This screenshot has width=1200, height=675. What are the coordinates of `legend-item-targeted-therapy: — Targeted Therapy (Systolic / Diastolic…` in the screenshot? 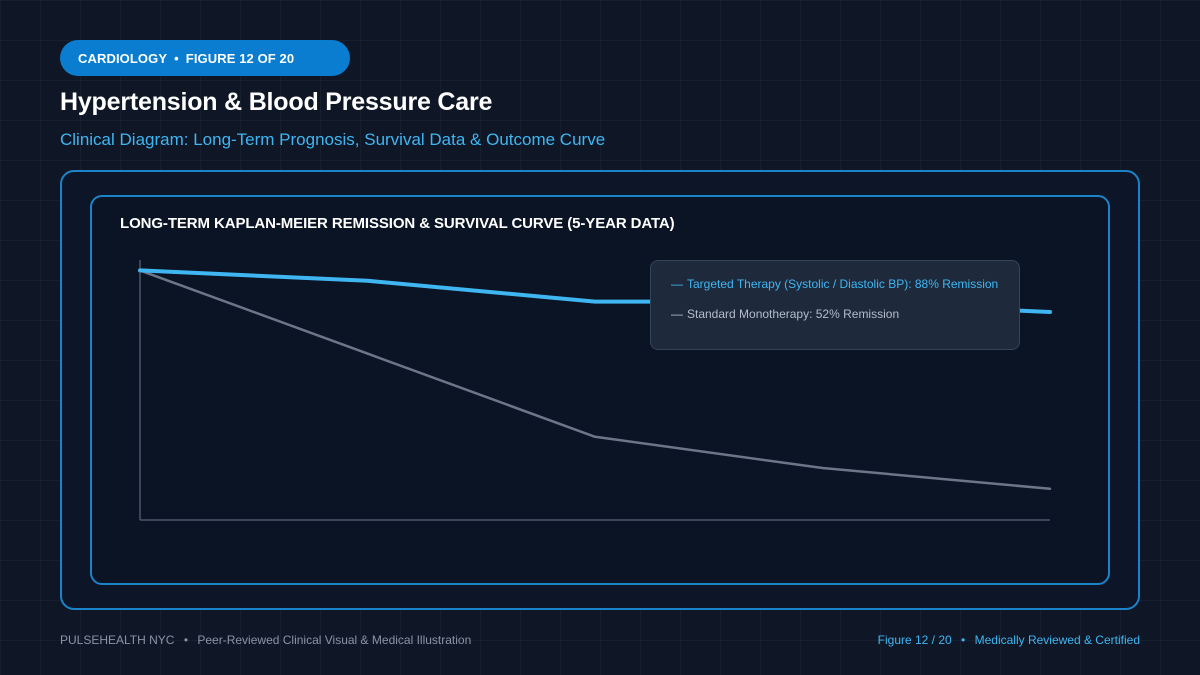 It's located at (845, 284).